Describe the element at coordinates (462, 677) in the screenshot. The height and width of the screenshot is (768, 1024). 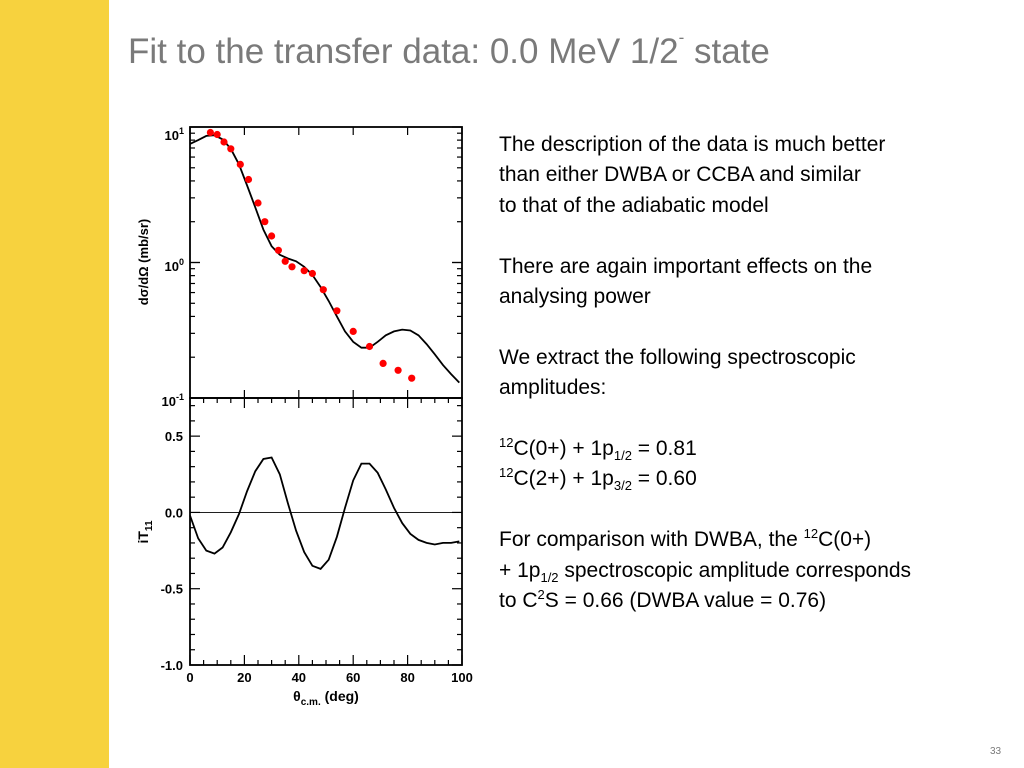
I see `x-tick-label: 100` at that location.